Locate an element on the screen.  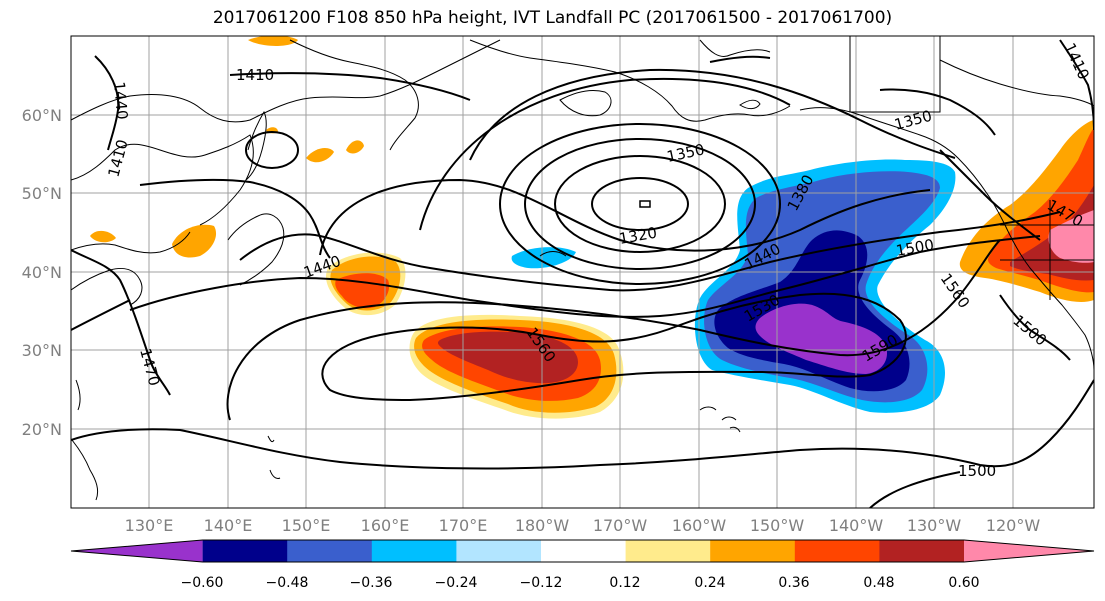
lat-label: 60°N is located at coordinates (42, 115).